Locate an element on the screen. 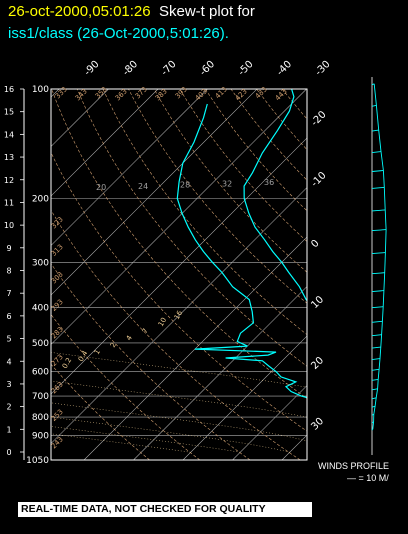 The image size is (408, 534). timestamp-label: 26-oct-2000,05:01:26 is located at coordinates (79, 11).